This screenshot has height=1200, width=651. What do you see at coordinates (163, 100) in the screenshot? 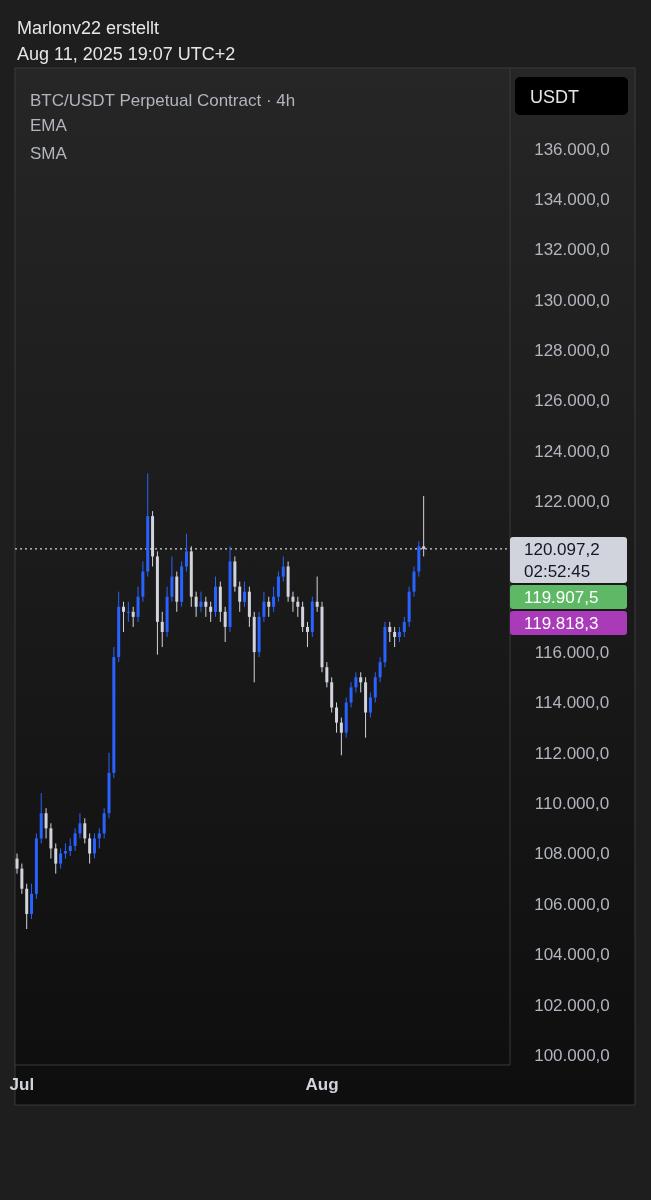
I see `text: BTC/USDT Perpetual Contract · 4h` at bounding box center [163, 100].